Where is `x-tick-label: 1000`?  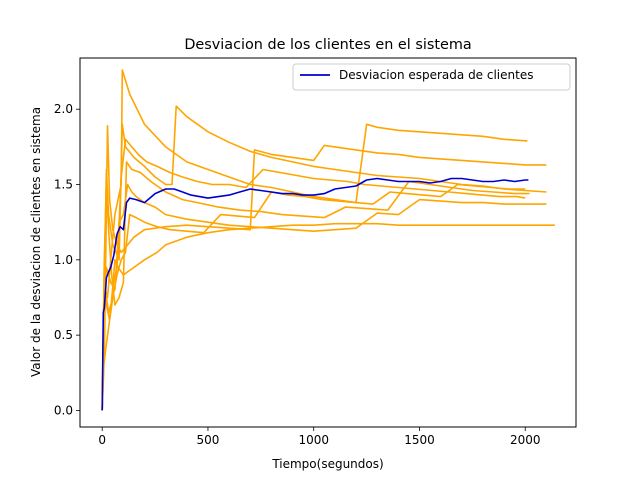 x-tick-label: 1000 is located at coordinates (313, 440).